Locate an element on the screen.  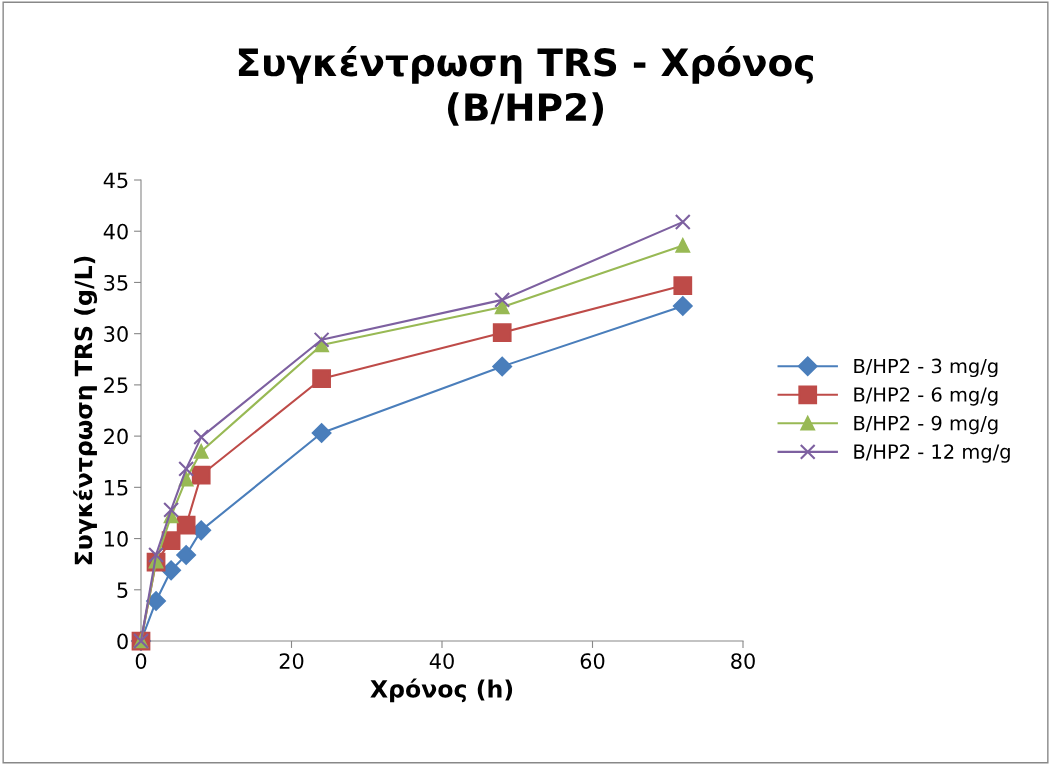
legend-label: B/HP2 - 9 mg/g is located at coordinates (926, 425).